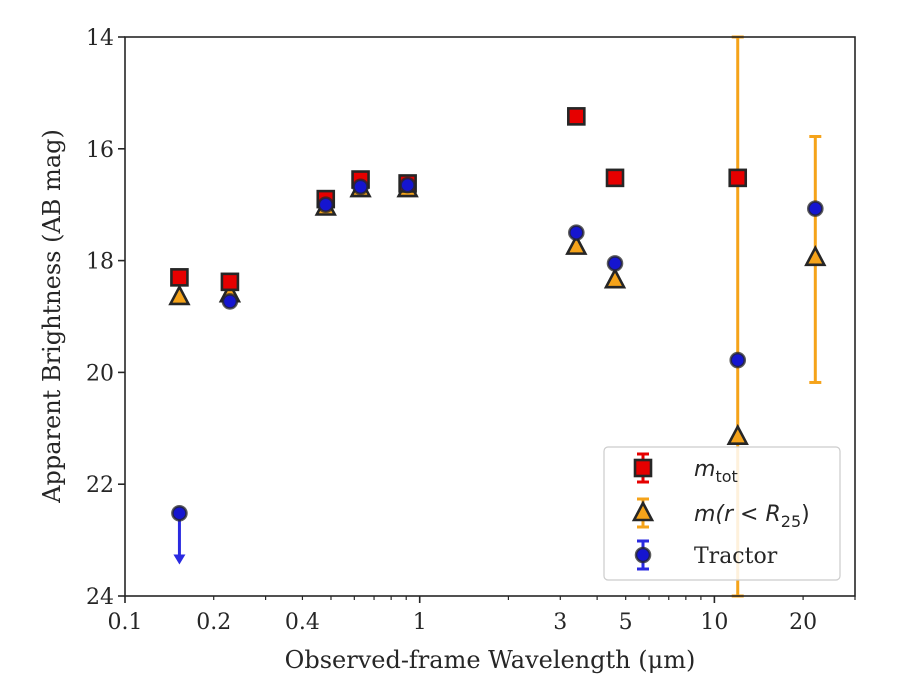 The height and width of the screenshot is (700, 900). Describe the element at coordinates (179, 559) in the screenshot. I see `upper-limit-arrow-head` at that location.